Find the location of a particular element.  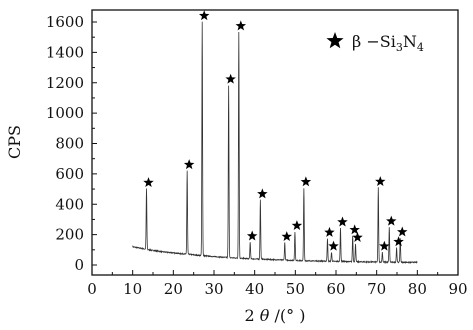

x-tick-label-10: 10 is located at coordinates (132, 289).